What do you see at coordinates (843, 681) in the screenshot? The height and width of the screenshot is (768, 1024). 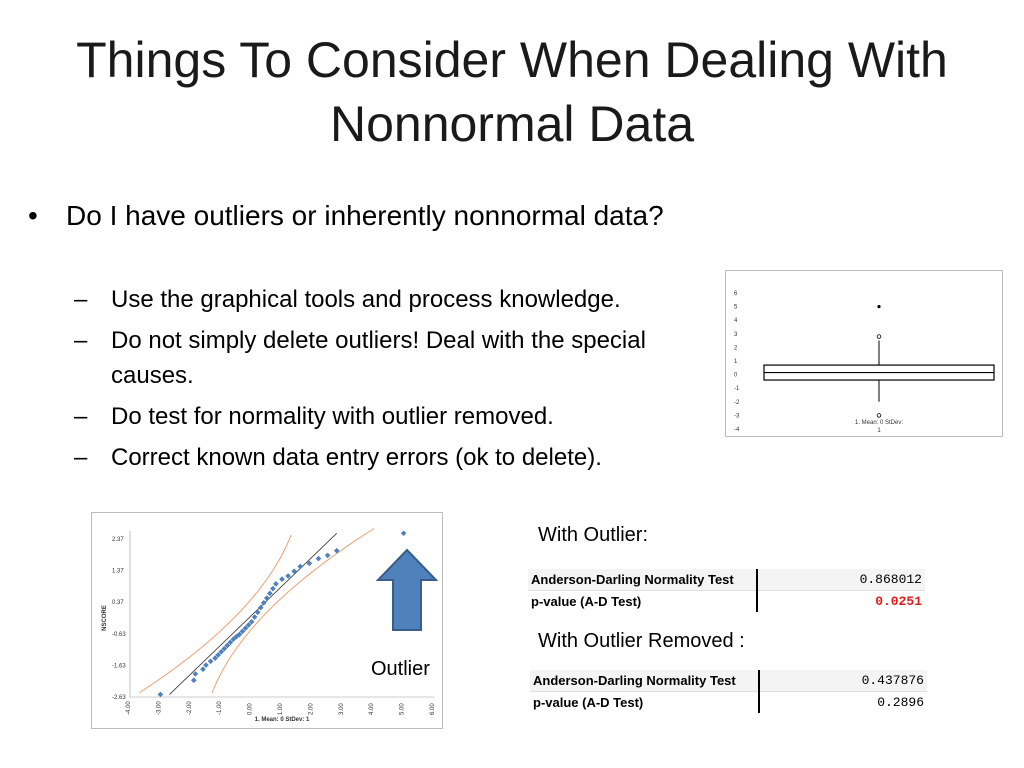 I see `ad-stat-value: 0.437876` at bounding box center [843, 681].